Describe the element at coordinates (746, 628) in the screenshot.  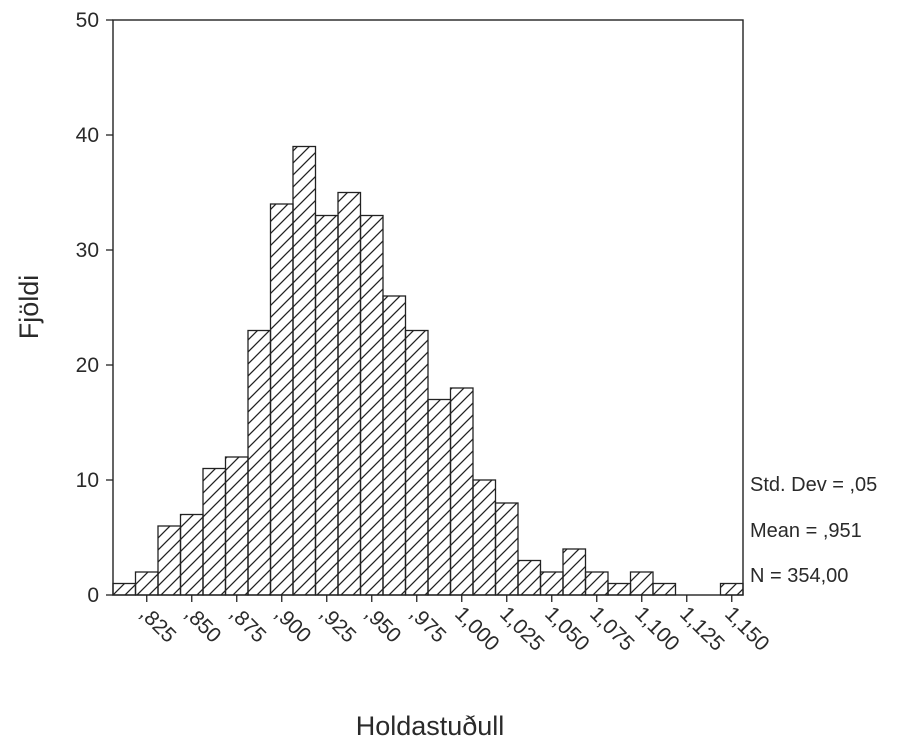
I see `x-tick-label: 1,150` at that location.